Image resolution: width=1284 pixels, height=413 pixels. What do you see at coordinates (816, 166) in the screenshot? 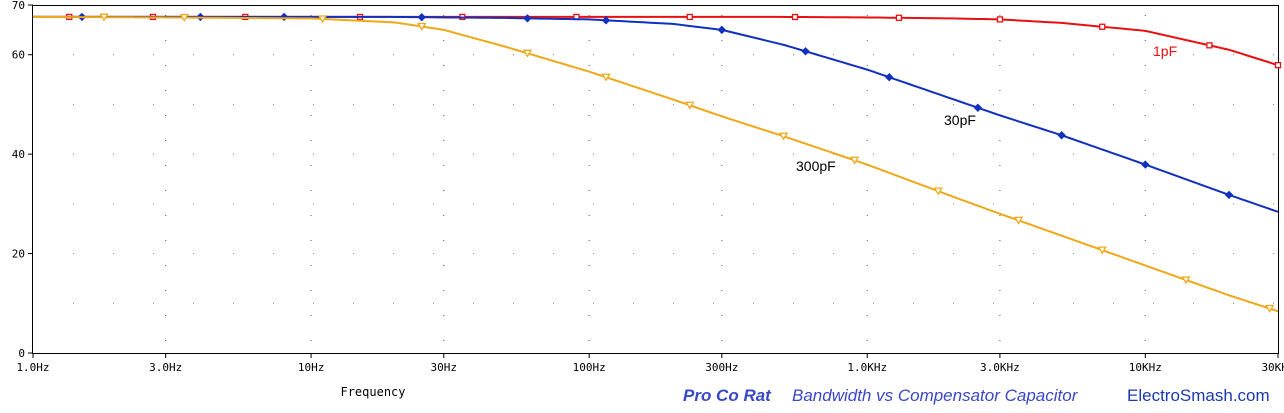
I see `series-label-300pf: 300pF` at bounding box center [816, 166].